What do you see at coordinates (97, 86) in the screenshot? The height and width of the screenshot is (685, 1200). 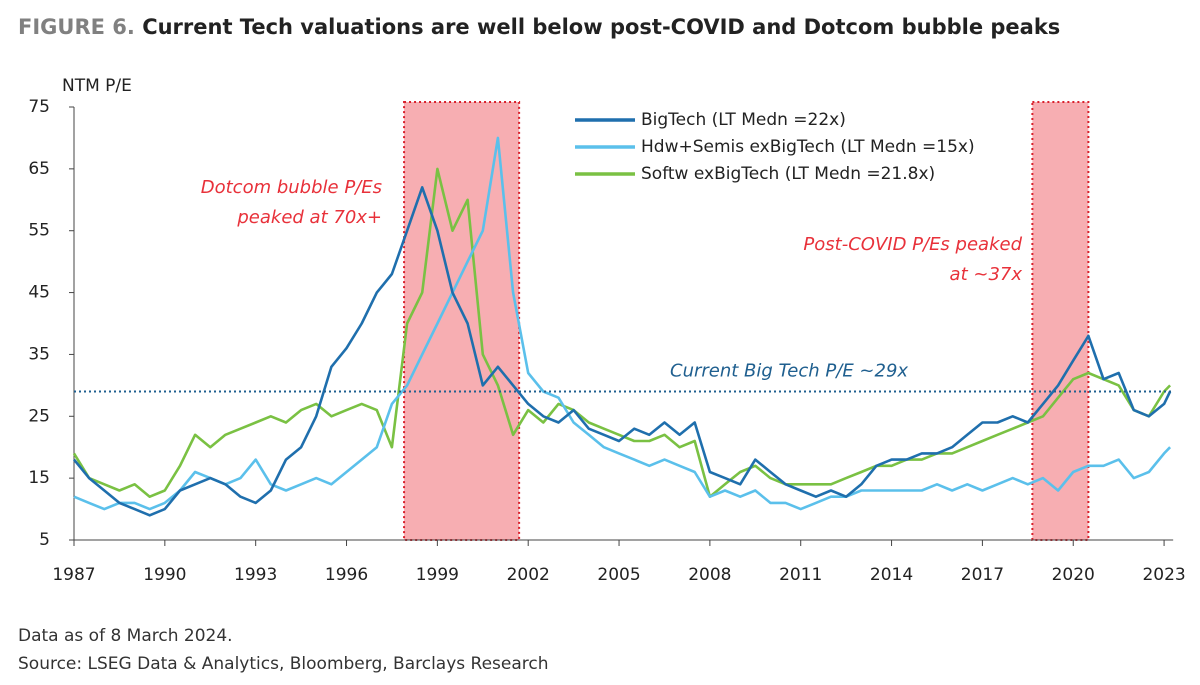 I see `y-axis-label: NTM P/E` at bounding box center [97, 86].